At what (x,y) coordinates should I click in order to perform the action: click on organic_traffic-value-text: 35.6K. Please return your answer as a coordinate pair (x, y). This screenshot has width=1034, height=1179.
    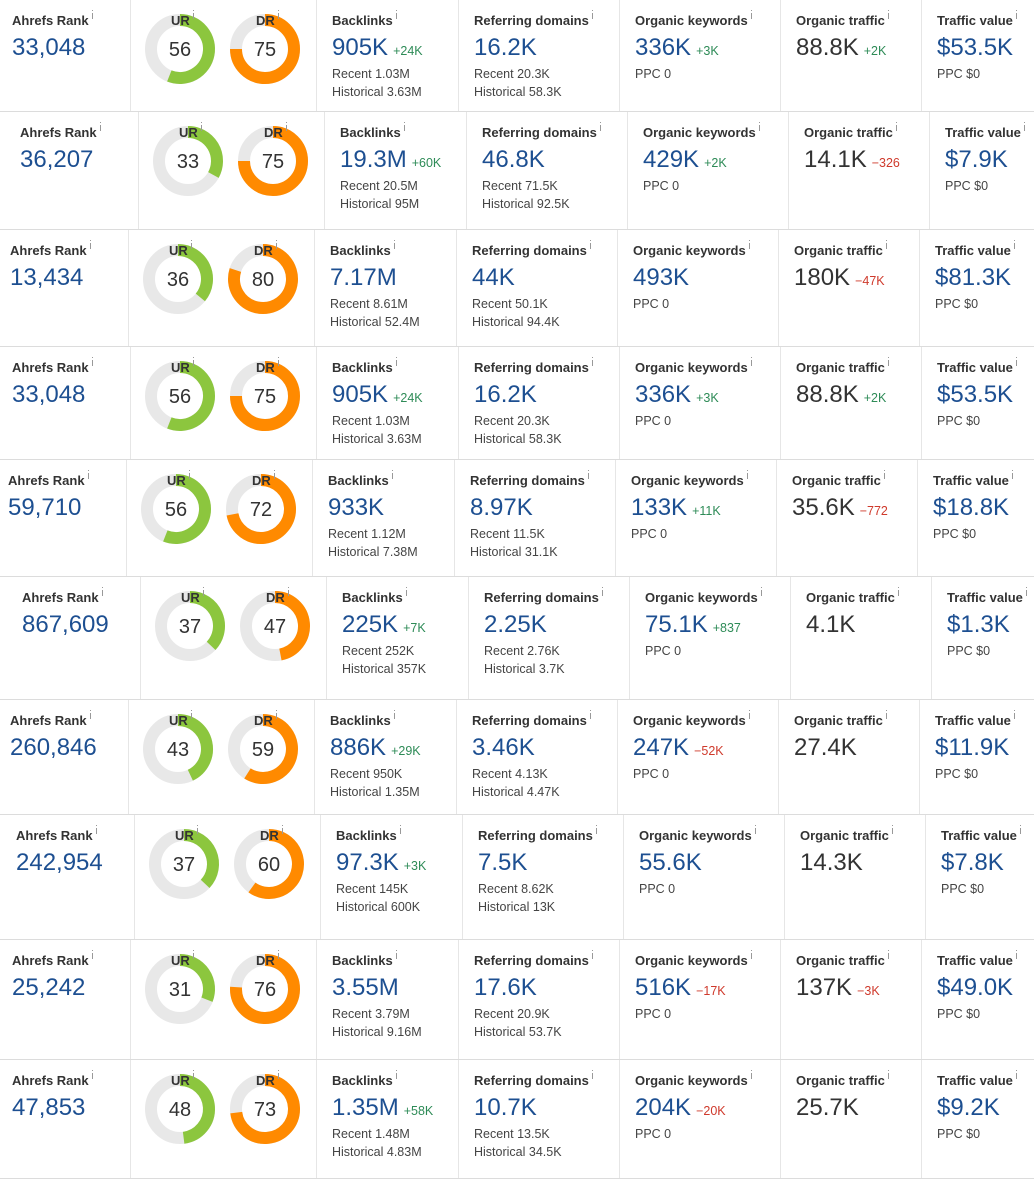
    Looking at the image, I should click on (823, 507).